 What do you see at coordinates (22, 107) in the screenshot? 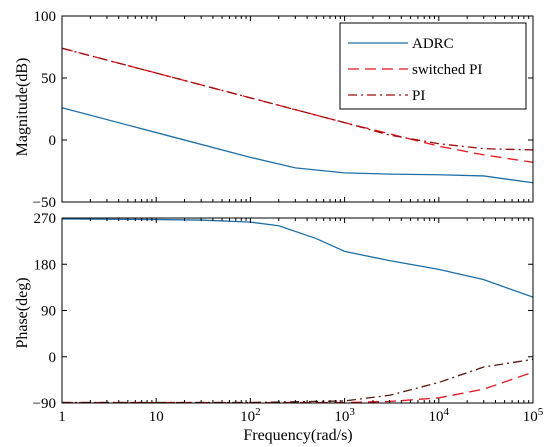
I see `magnitude-axis-label: Magnitude(dB)` at bounding box center [22, 107].